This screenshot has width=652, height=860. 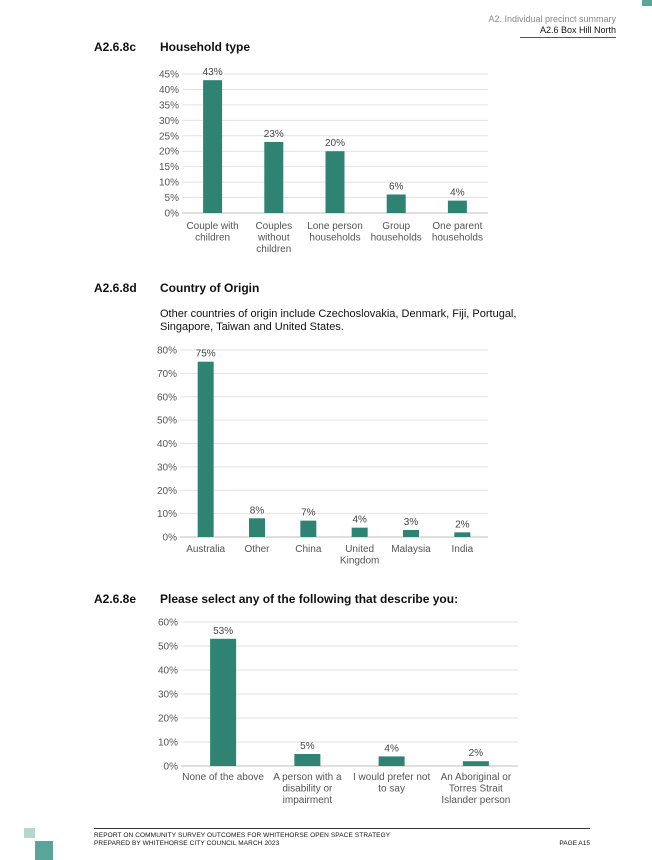 I want to click on category-label: China, so click(x=308, y=549).